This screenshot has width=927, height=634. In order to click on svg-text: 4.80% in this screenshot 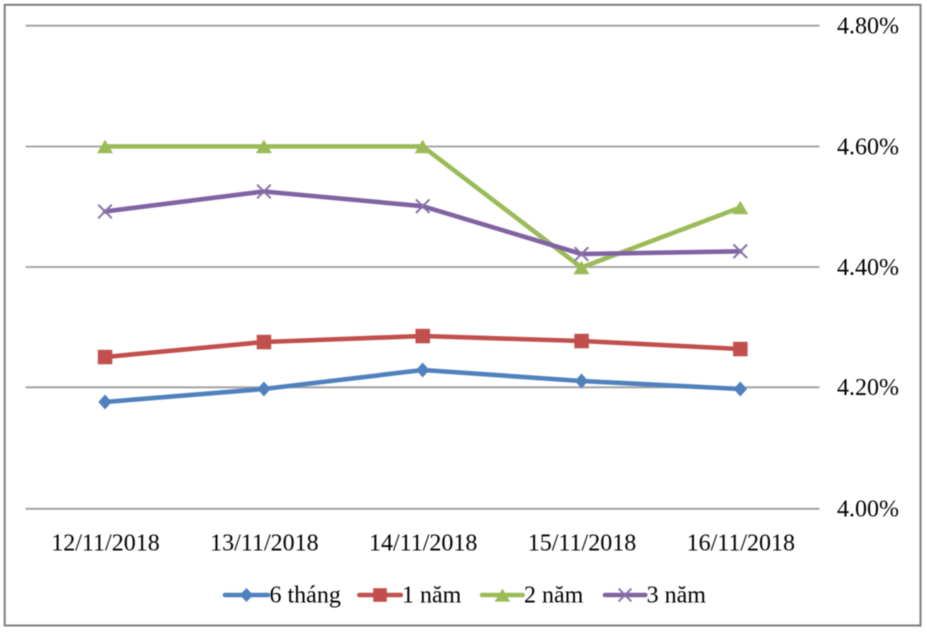, I will do `click(868, 27)`.